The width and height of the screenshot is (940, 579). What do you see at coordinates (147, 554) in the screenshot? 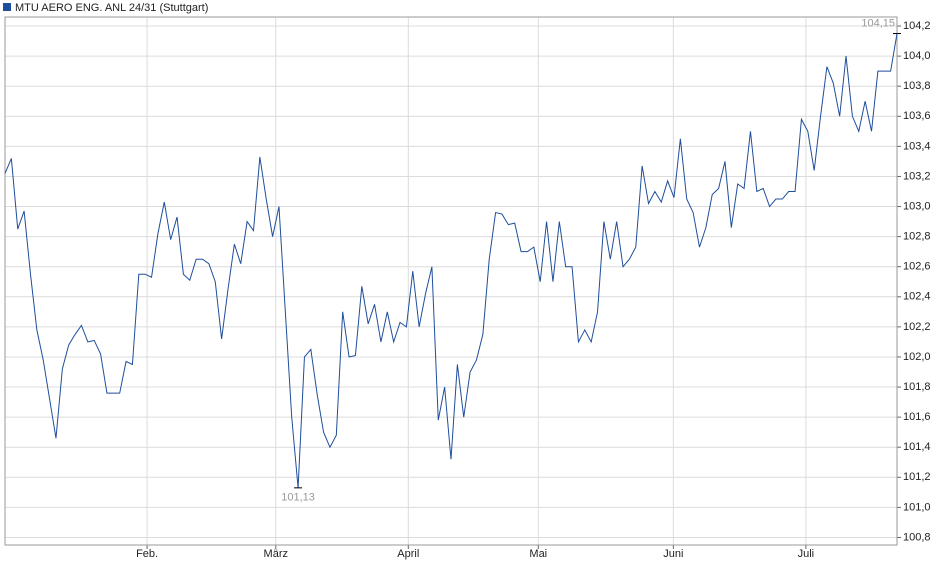
I see `x-tick-label: Feb.` at bounding box center [147, 554].